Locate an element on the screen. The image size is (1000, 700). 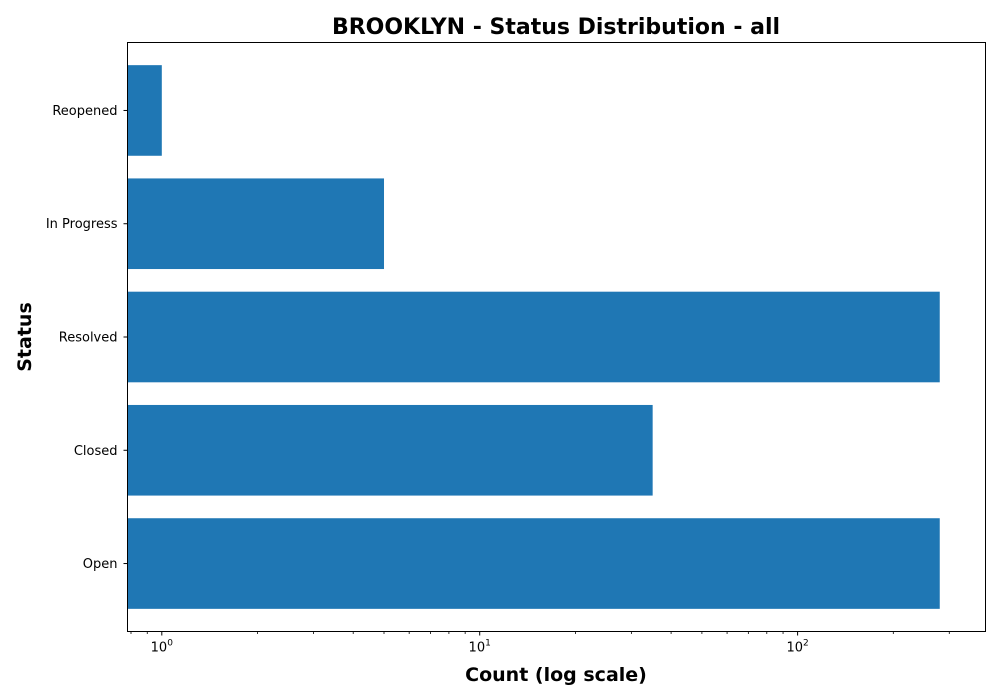
x-tick-exponent: 1 is located at coordinates (488, 644).